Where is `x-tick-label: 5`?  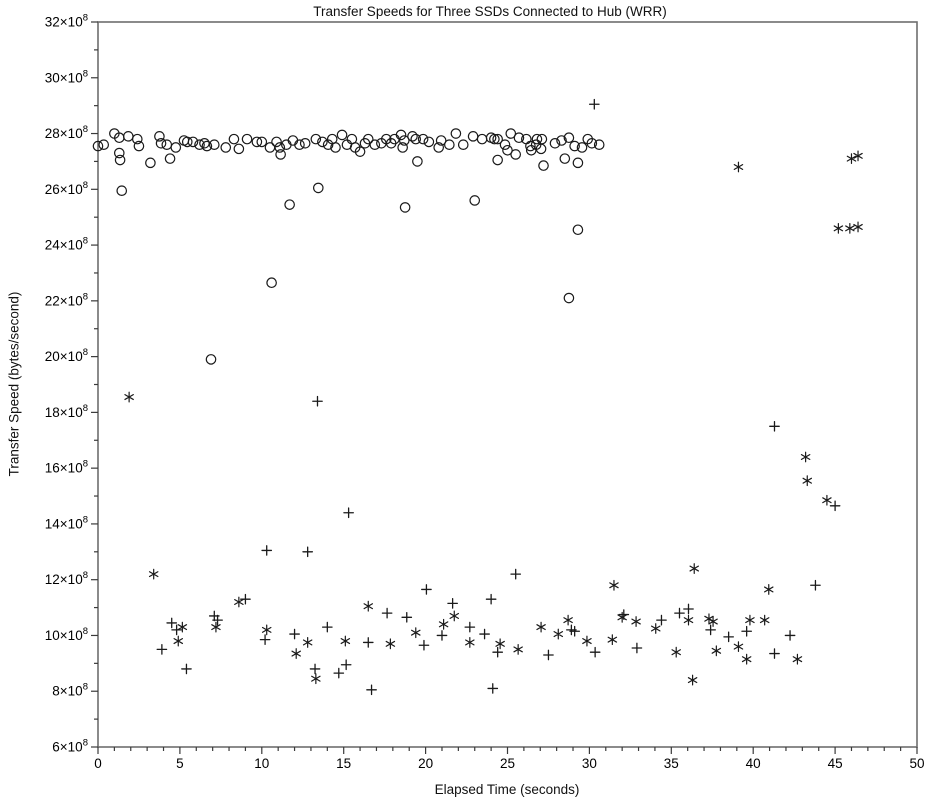 x-tick-label: 5 is located at coordinates (180, 763).